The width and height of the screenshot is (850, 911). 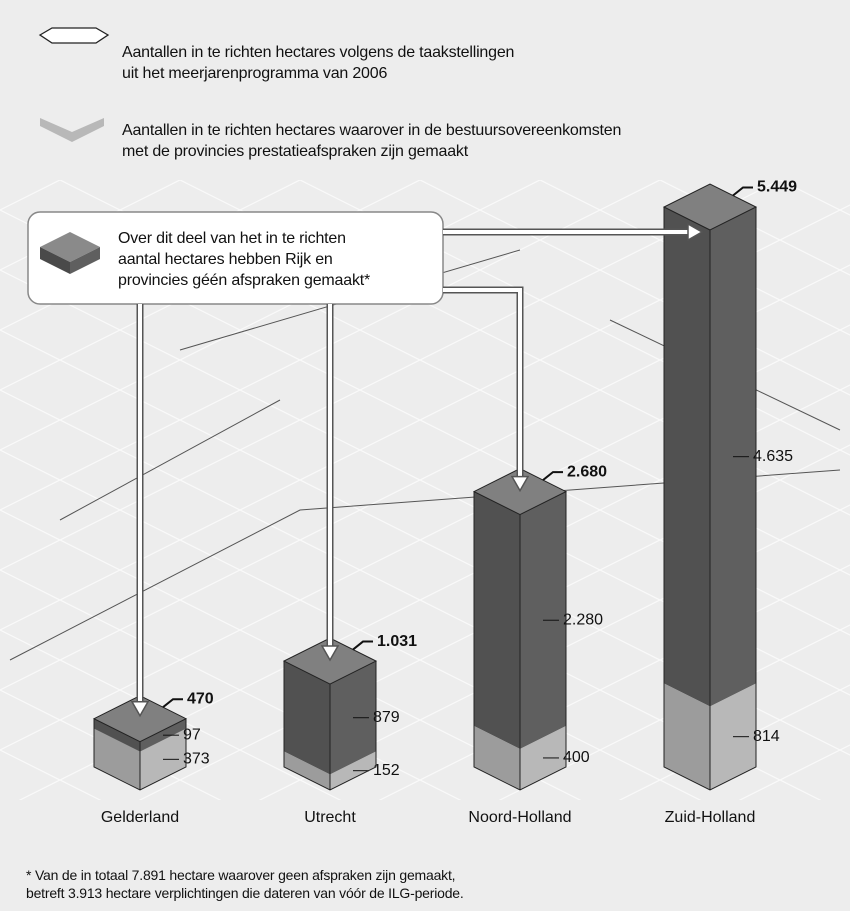 What do you see at coordinates (710, 817) in the screenshot?
I see `category-label: Zuid-Holland` at bounding box center [710, 817].